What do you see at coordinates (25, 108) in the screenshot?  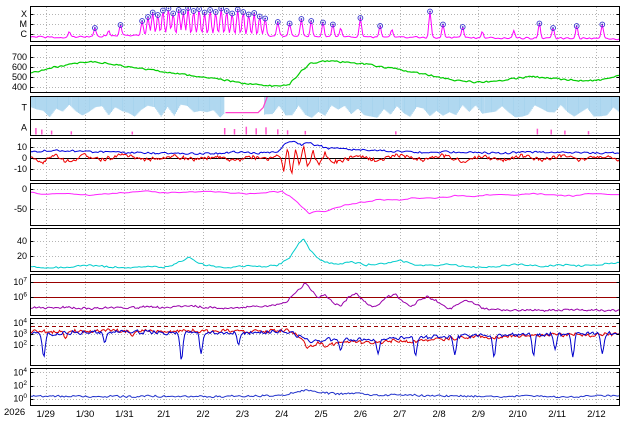 I see `ylabels-temp: T` at bounding box center [25, 108].